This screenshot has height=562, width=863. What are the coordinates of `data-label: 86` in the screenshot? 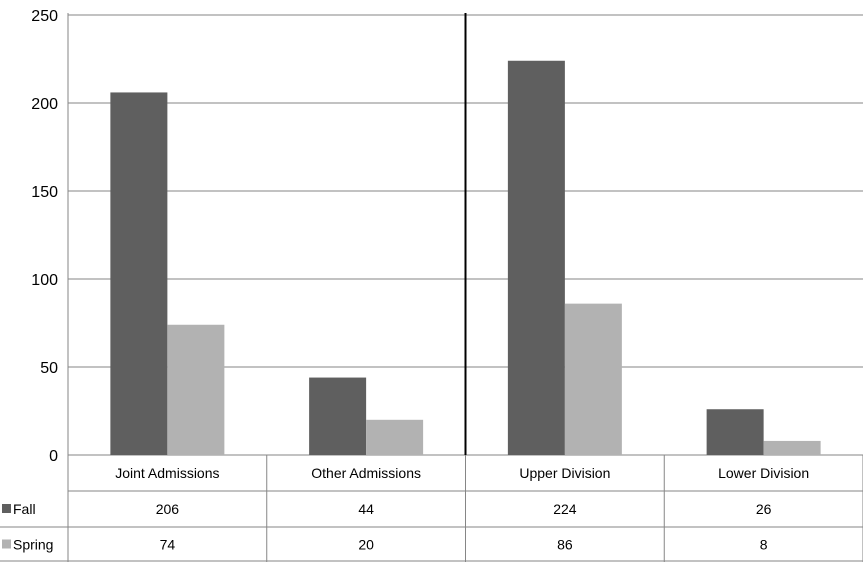 It's located at (565, 545).